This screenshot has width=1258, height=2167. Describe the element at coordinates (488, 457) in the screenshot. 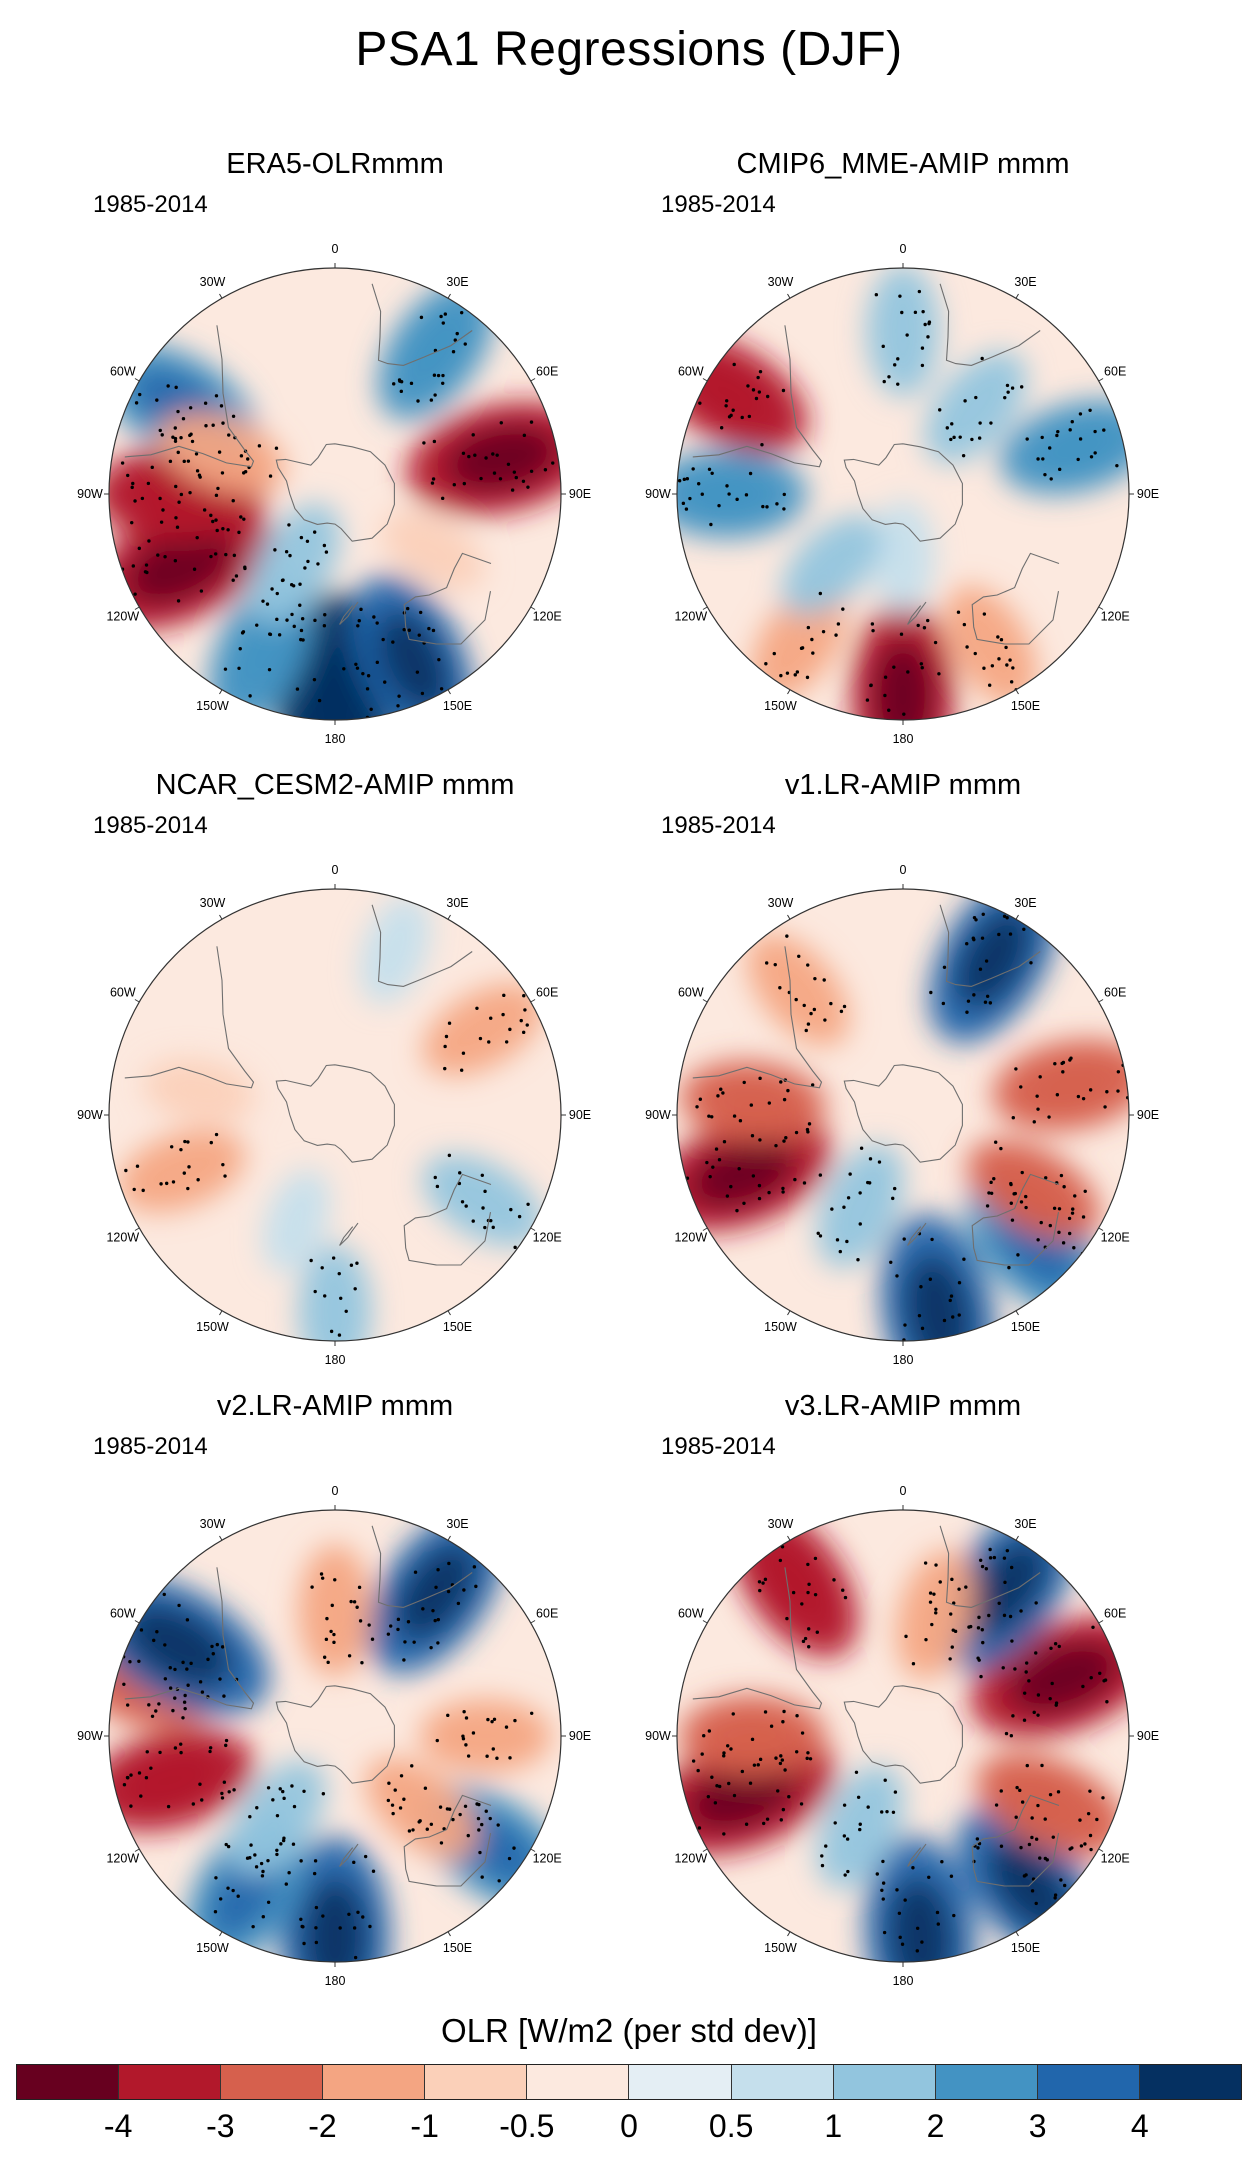

I see `significance-stipple` at that location.